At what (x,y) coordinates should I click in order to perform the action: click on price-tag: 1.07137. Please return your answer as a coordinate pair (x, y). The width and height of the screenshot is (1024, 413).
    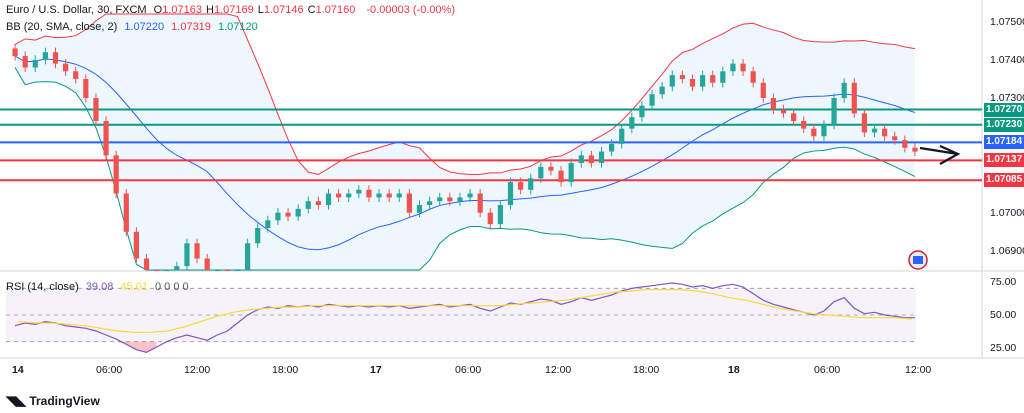
    Looking at the image, I should click on (1004, 160).